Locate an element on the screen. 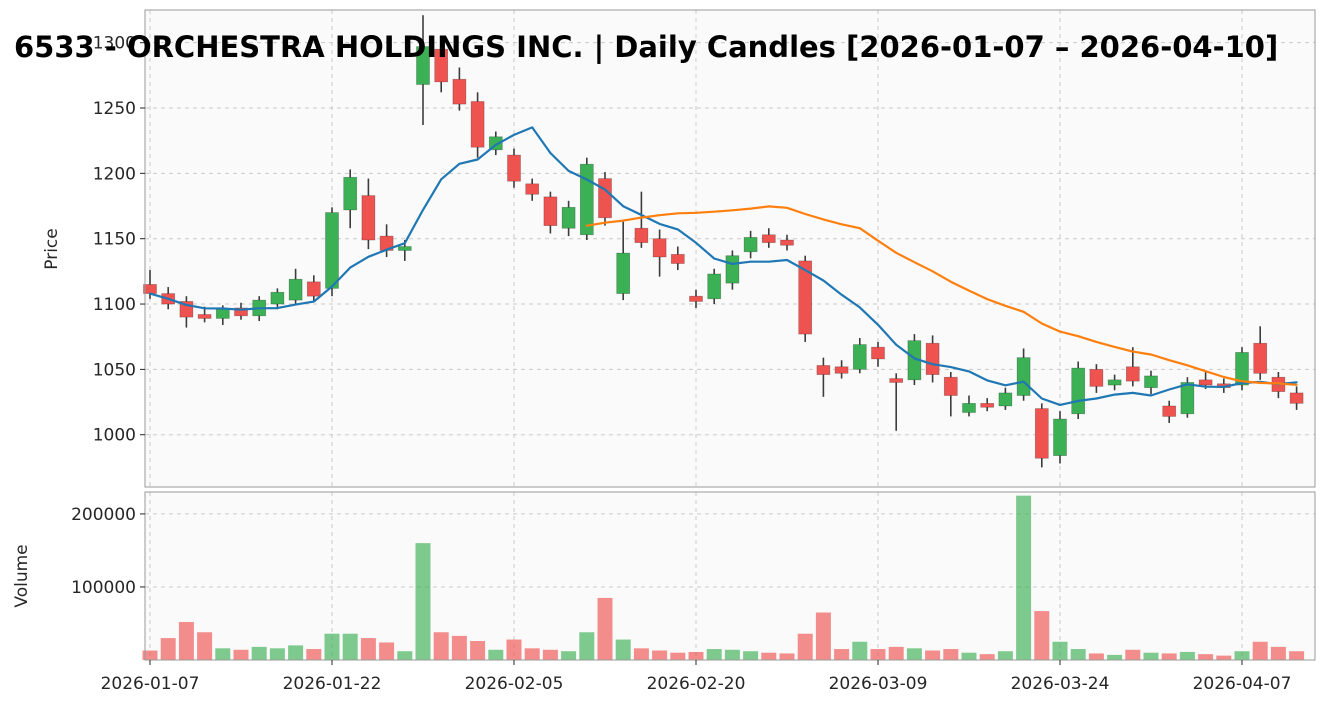  x-tick-label: 2026-03-09 is located at coordinates (878, 684).